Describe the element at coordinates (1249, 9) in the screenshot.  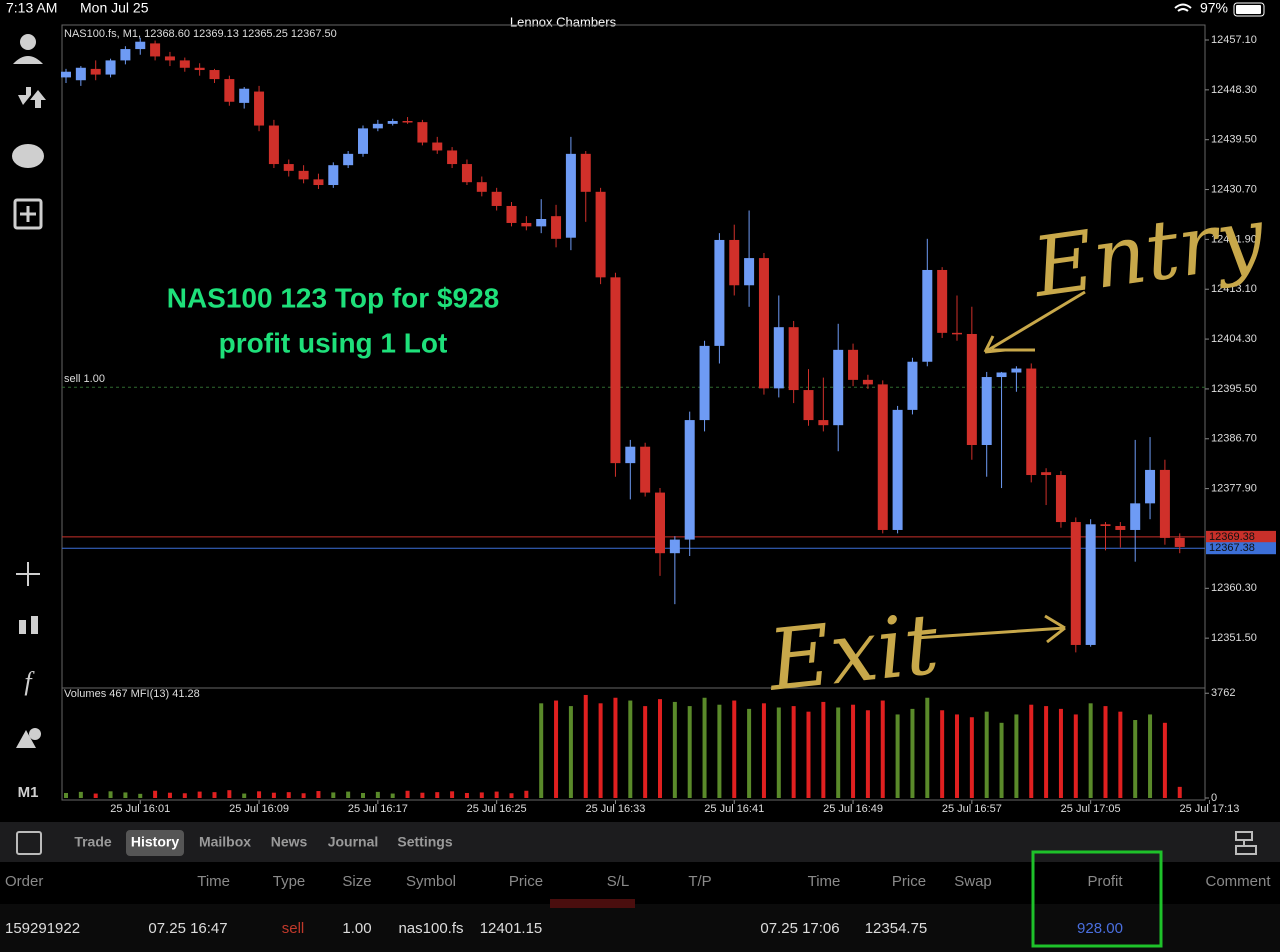
I see `battery-icon` at that location.